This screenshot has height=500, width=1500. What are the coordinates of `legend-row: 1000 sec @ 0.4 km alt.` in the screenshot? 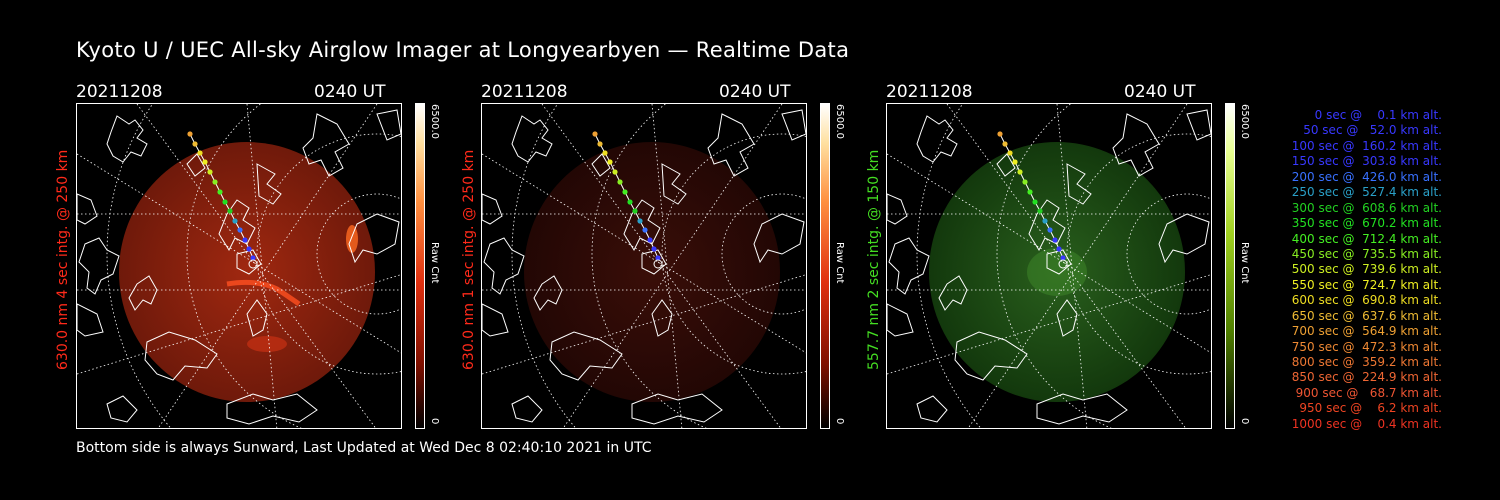 It's located at (1366, 423).